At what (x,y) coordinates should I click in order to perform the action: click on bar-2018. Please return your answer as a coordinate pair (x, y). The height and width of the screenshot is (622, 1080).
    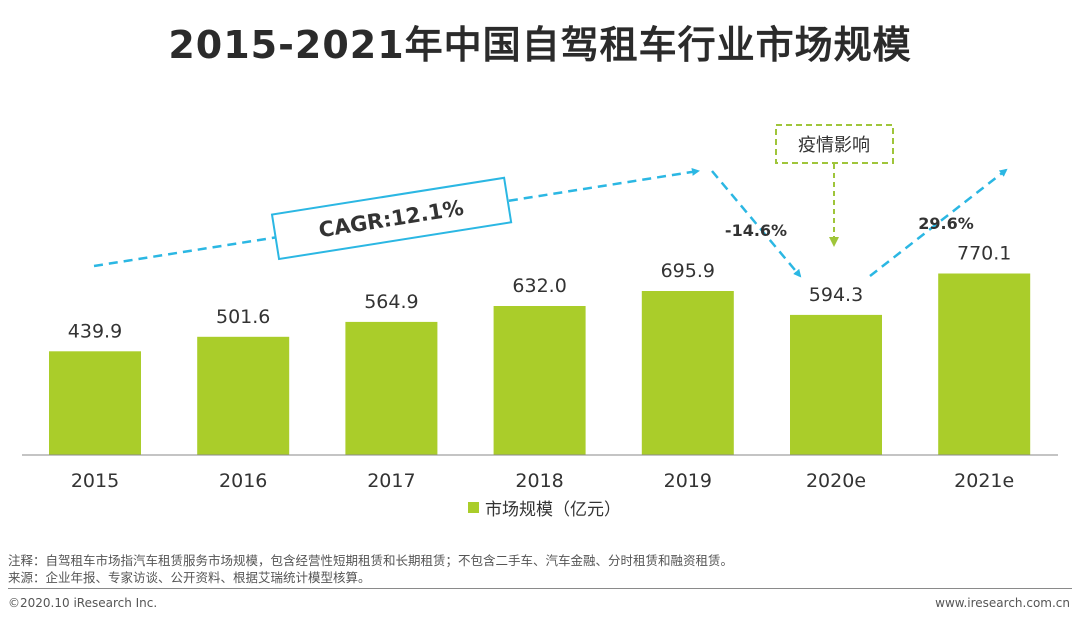
    Looking at the image, I should click on (539, 380).